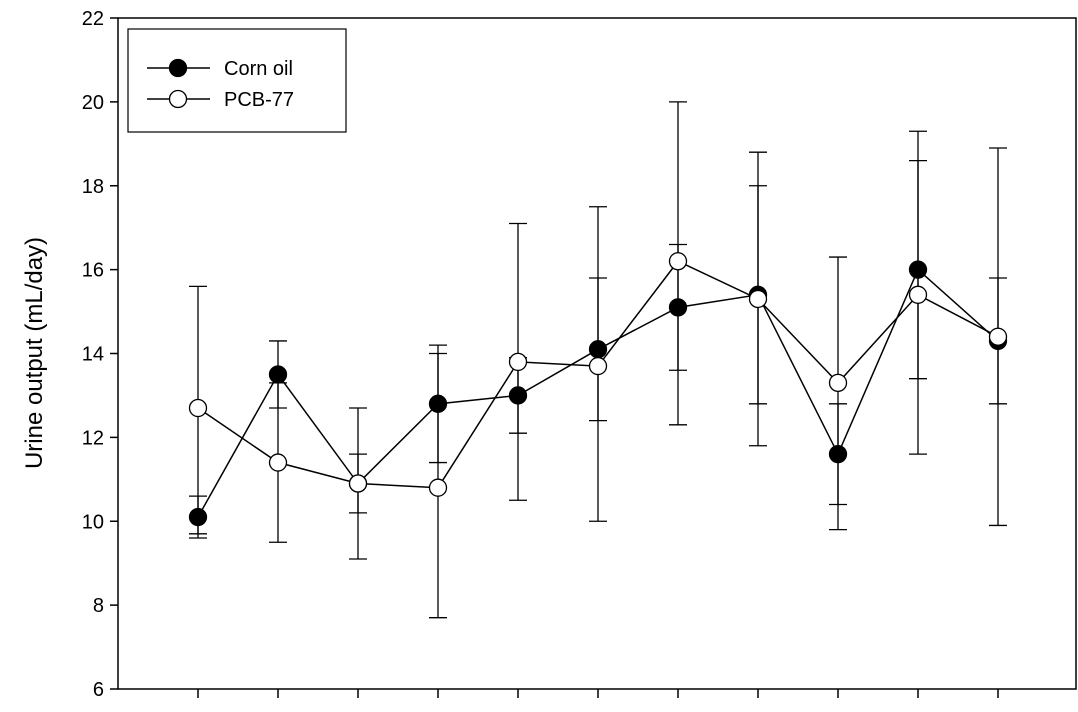 This screenshot has width=1078, height=712. I want to click on y-tick-label: 20, so click(93, 103).